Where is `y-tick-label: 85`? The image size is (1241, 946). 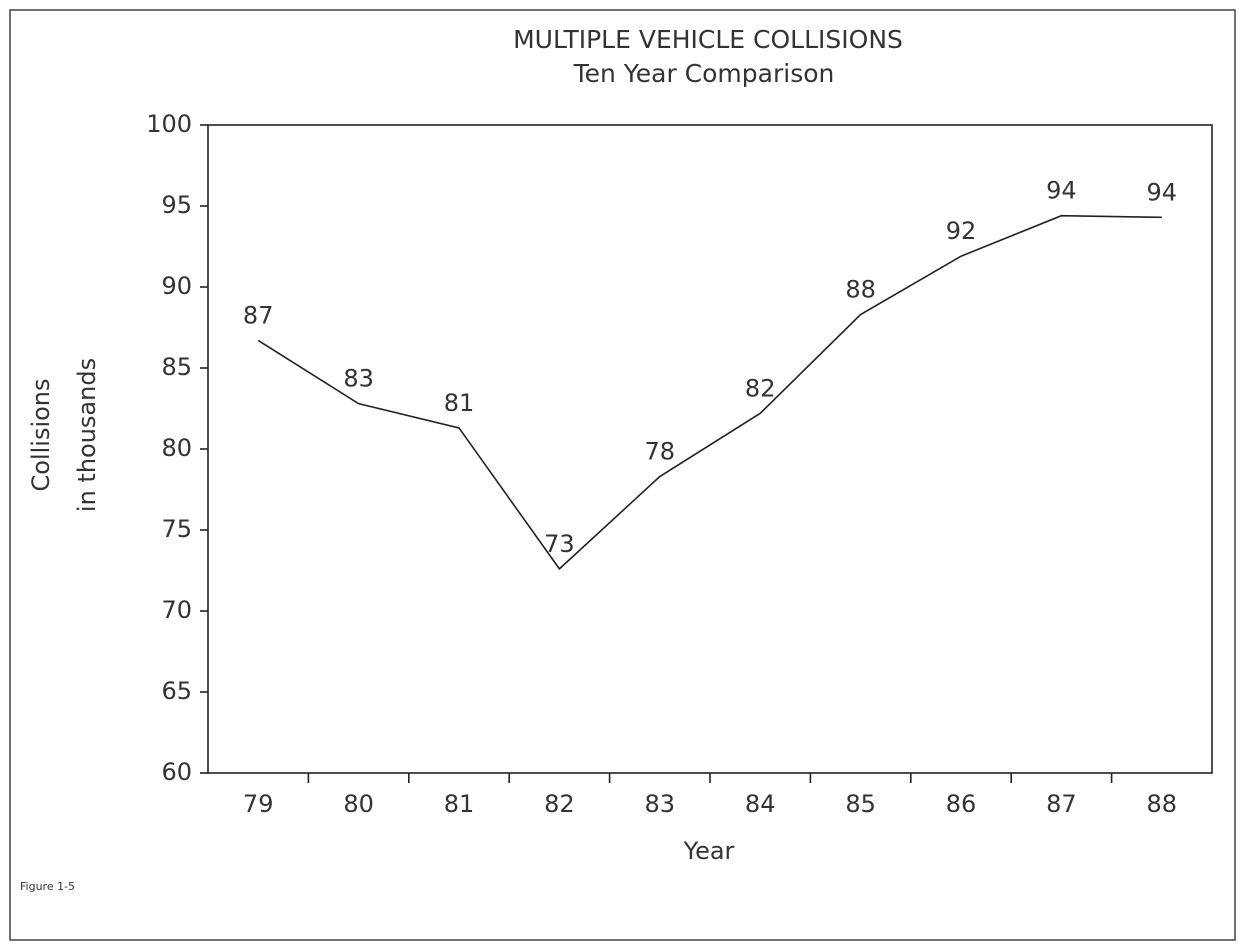
y-tick-label: 85 is located at coordinates (176, 367).